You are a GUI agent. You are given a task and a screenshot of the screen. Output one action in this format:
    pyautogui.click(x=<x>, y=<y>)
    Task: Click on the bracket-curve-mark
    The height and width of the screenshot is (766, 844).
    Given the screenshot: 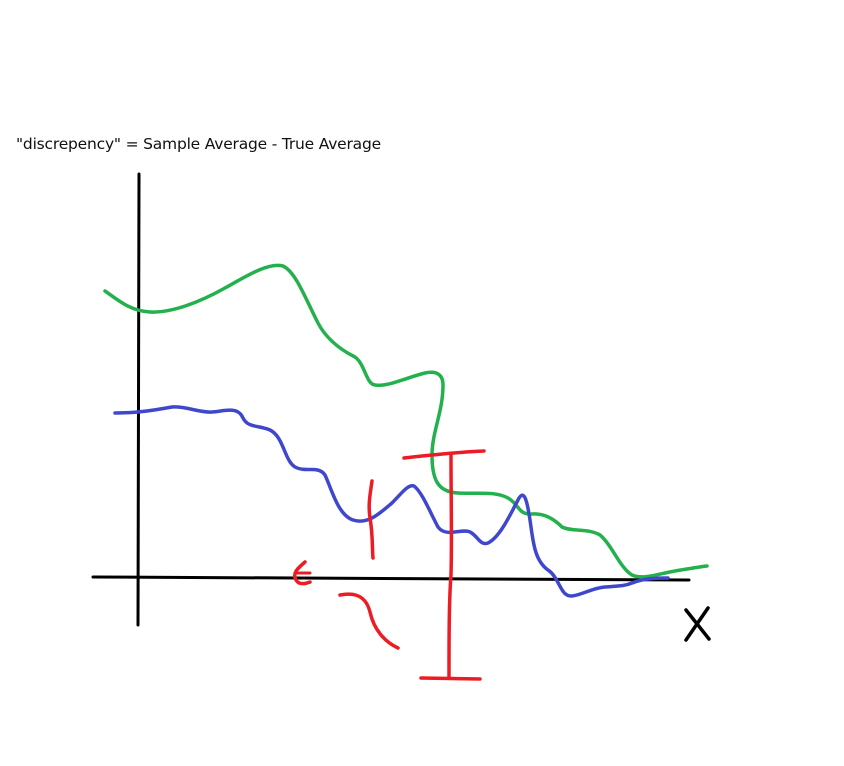 What is the action you would take?
    pyautogui.click(x=369, y=621)
    